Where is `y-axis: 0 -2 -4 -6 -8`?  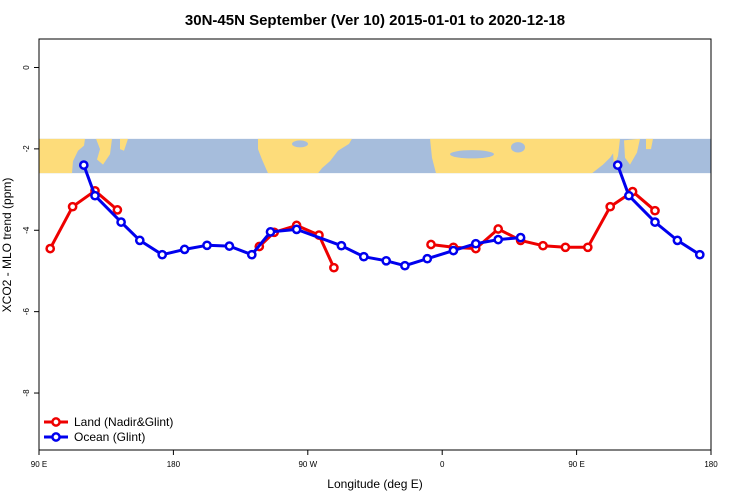
y-axis: 0 -2 -4 -6 -8 is located at coordinates (30, 231).